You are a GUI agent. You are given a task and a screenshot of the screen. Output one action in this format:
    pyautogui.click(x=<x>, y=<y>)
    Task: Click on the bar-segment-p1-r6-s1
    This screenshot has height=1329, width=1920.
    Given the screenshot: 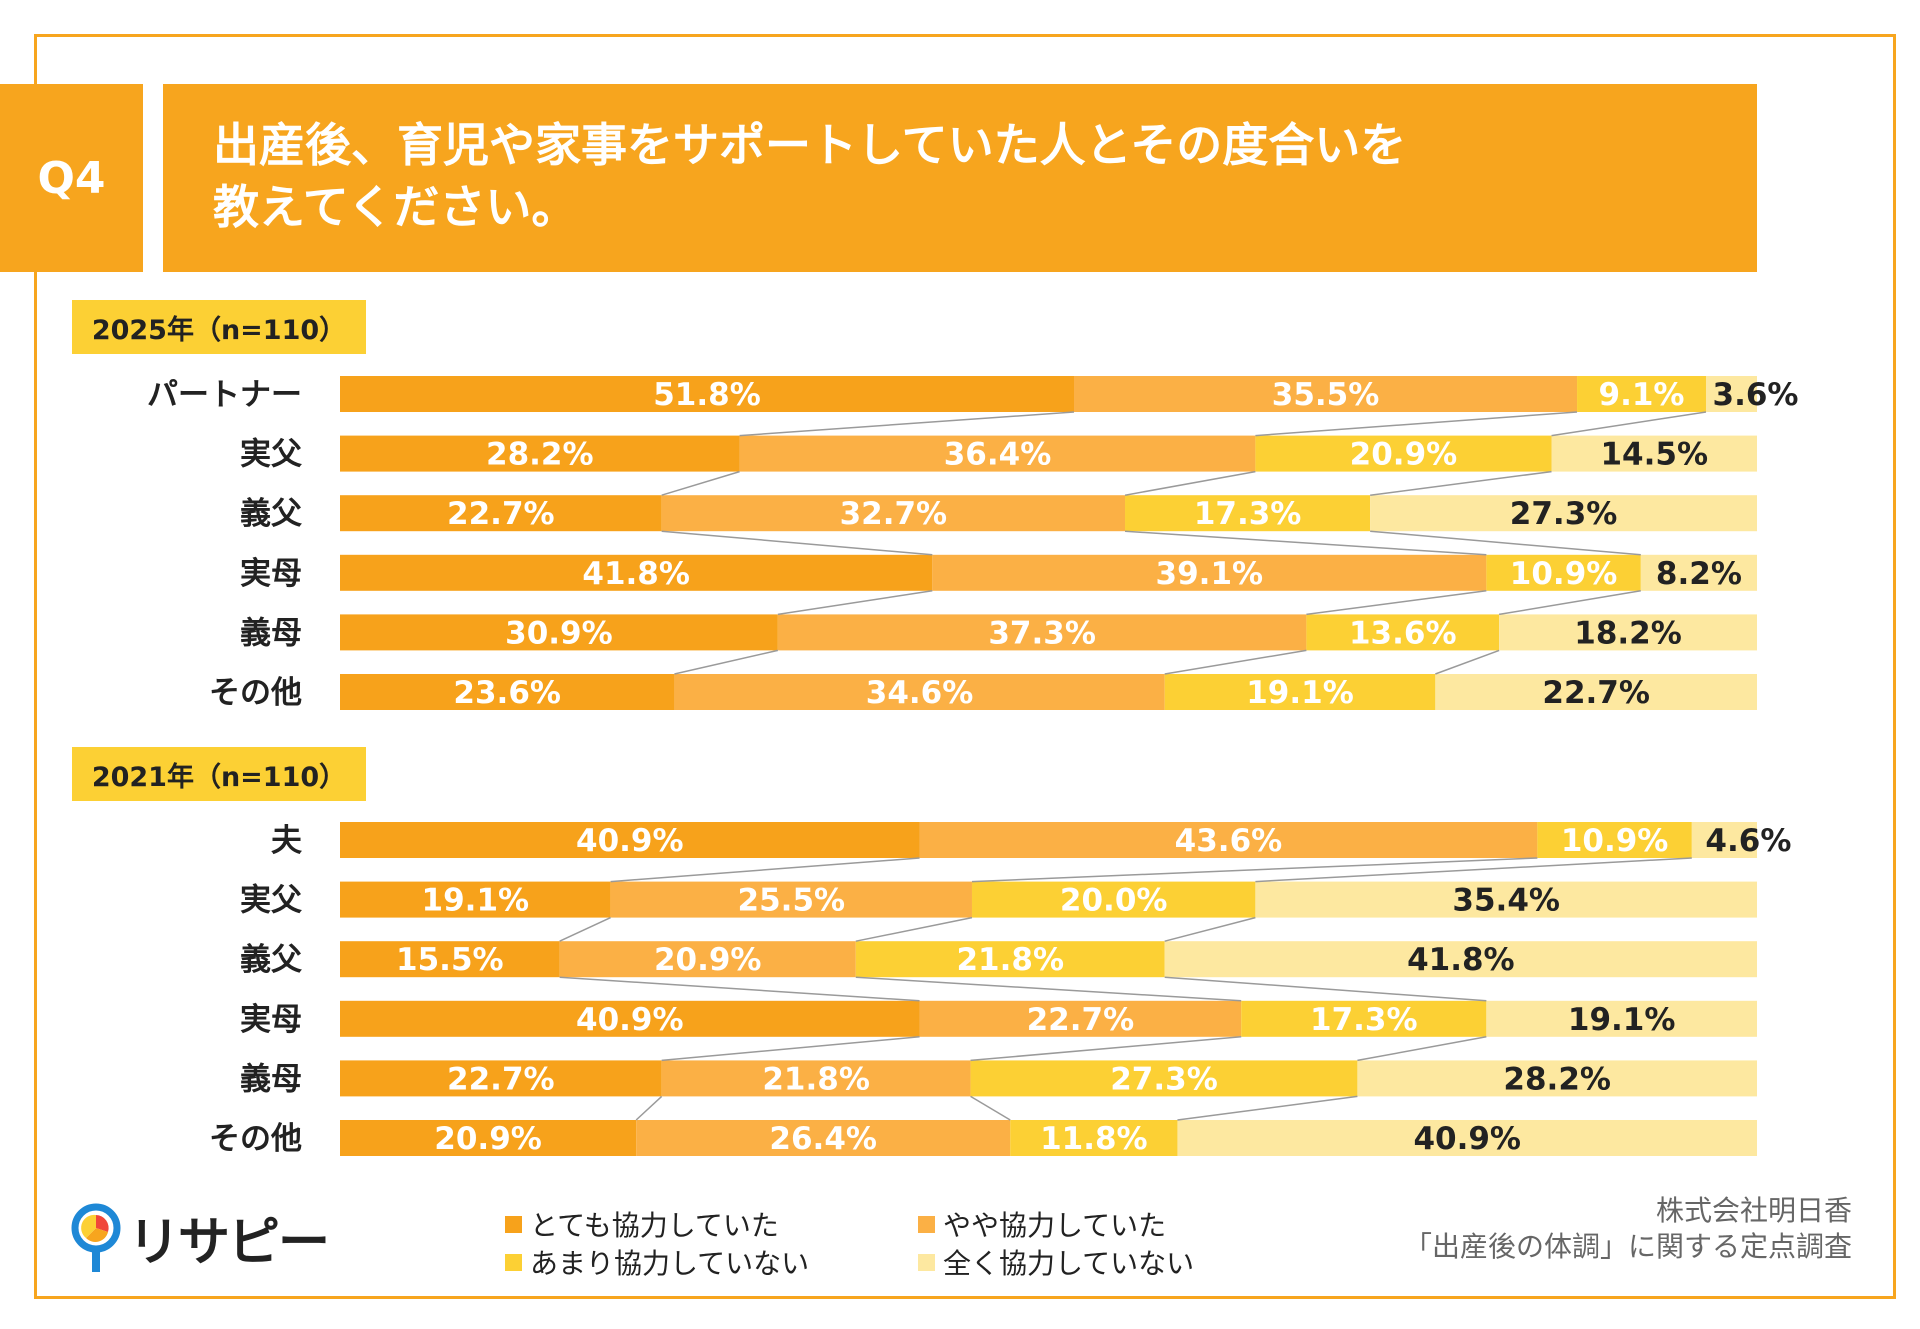 What is the action you would take?
    pyautogui.click(x=507, y=692)
    